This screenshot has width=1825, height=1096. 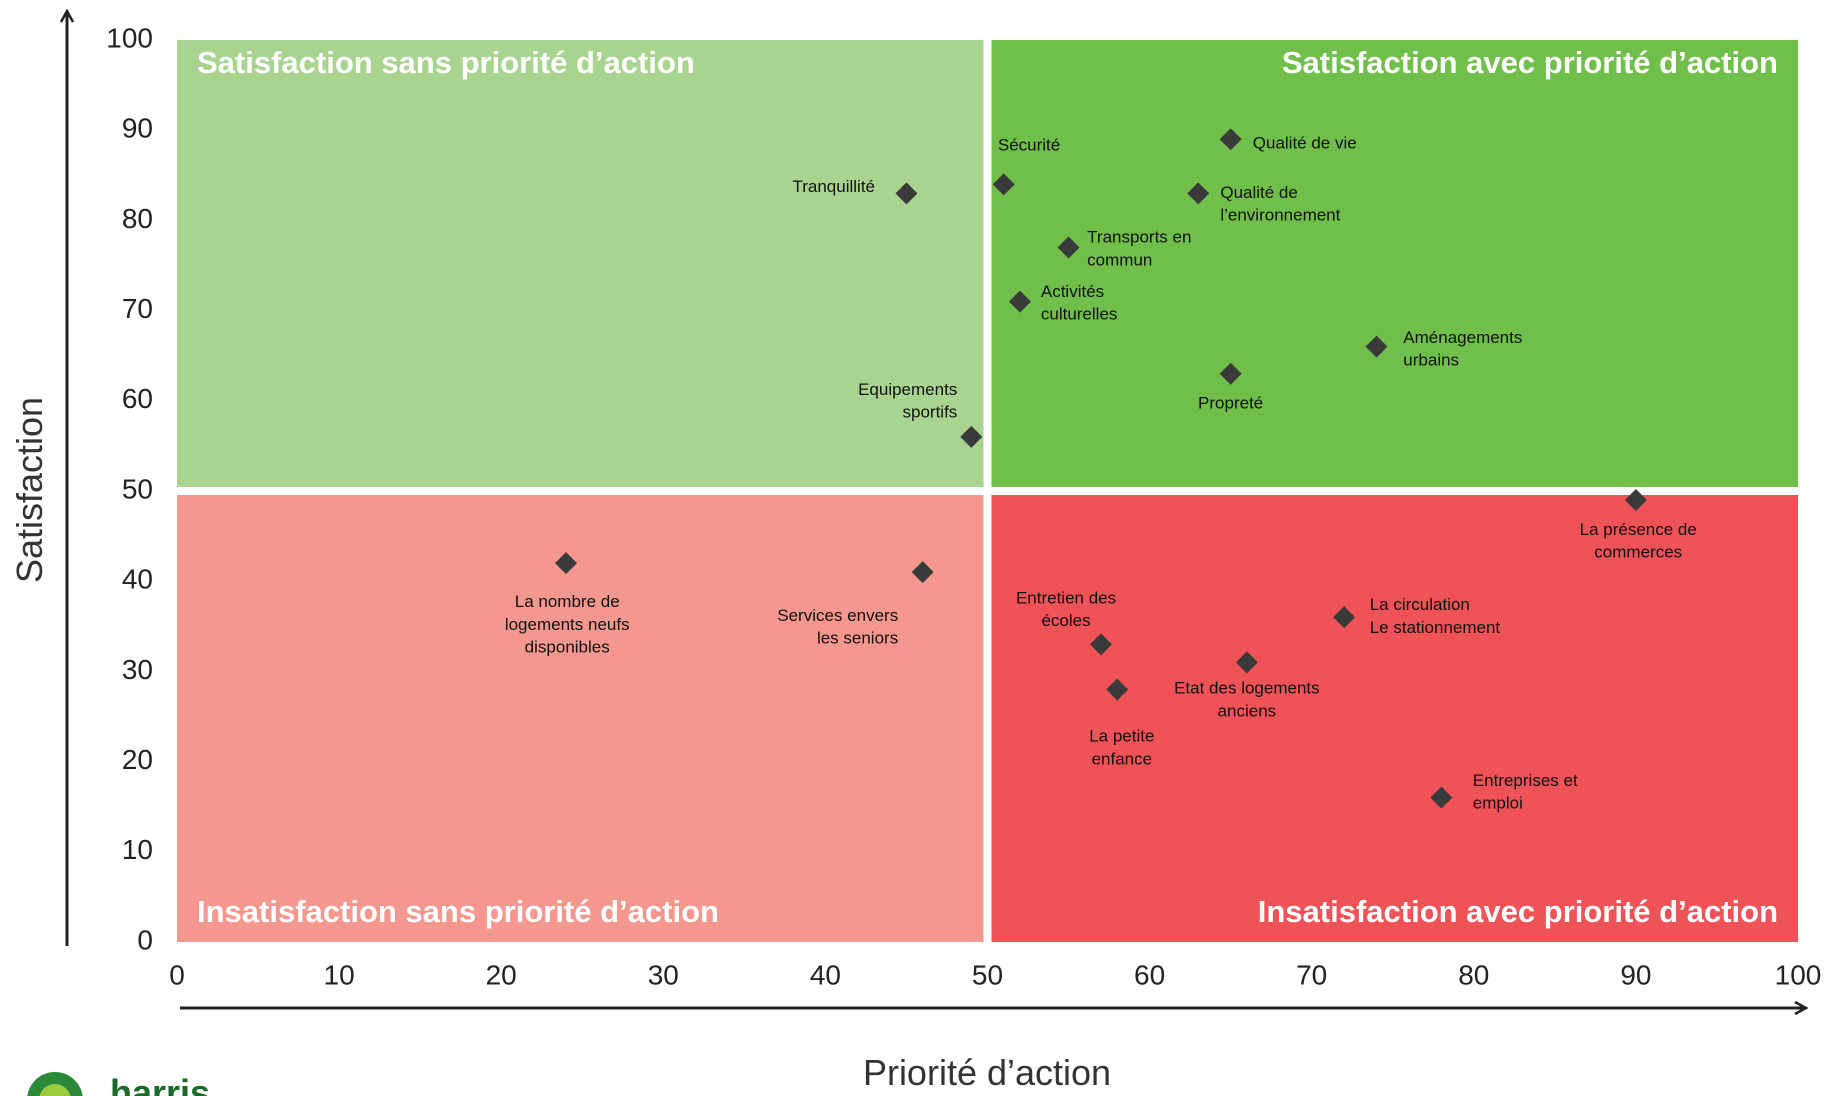 What do you see at coordinates (29, 490) in the screenshot?
I see `y-axis-title: Satisfaction` at bounding box center [29, 490].